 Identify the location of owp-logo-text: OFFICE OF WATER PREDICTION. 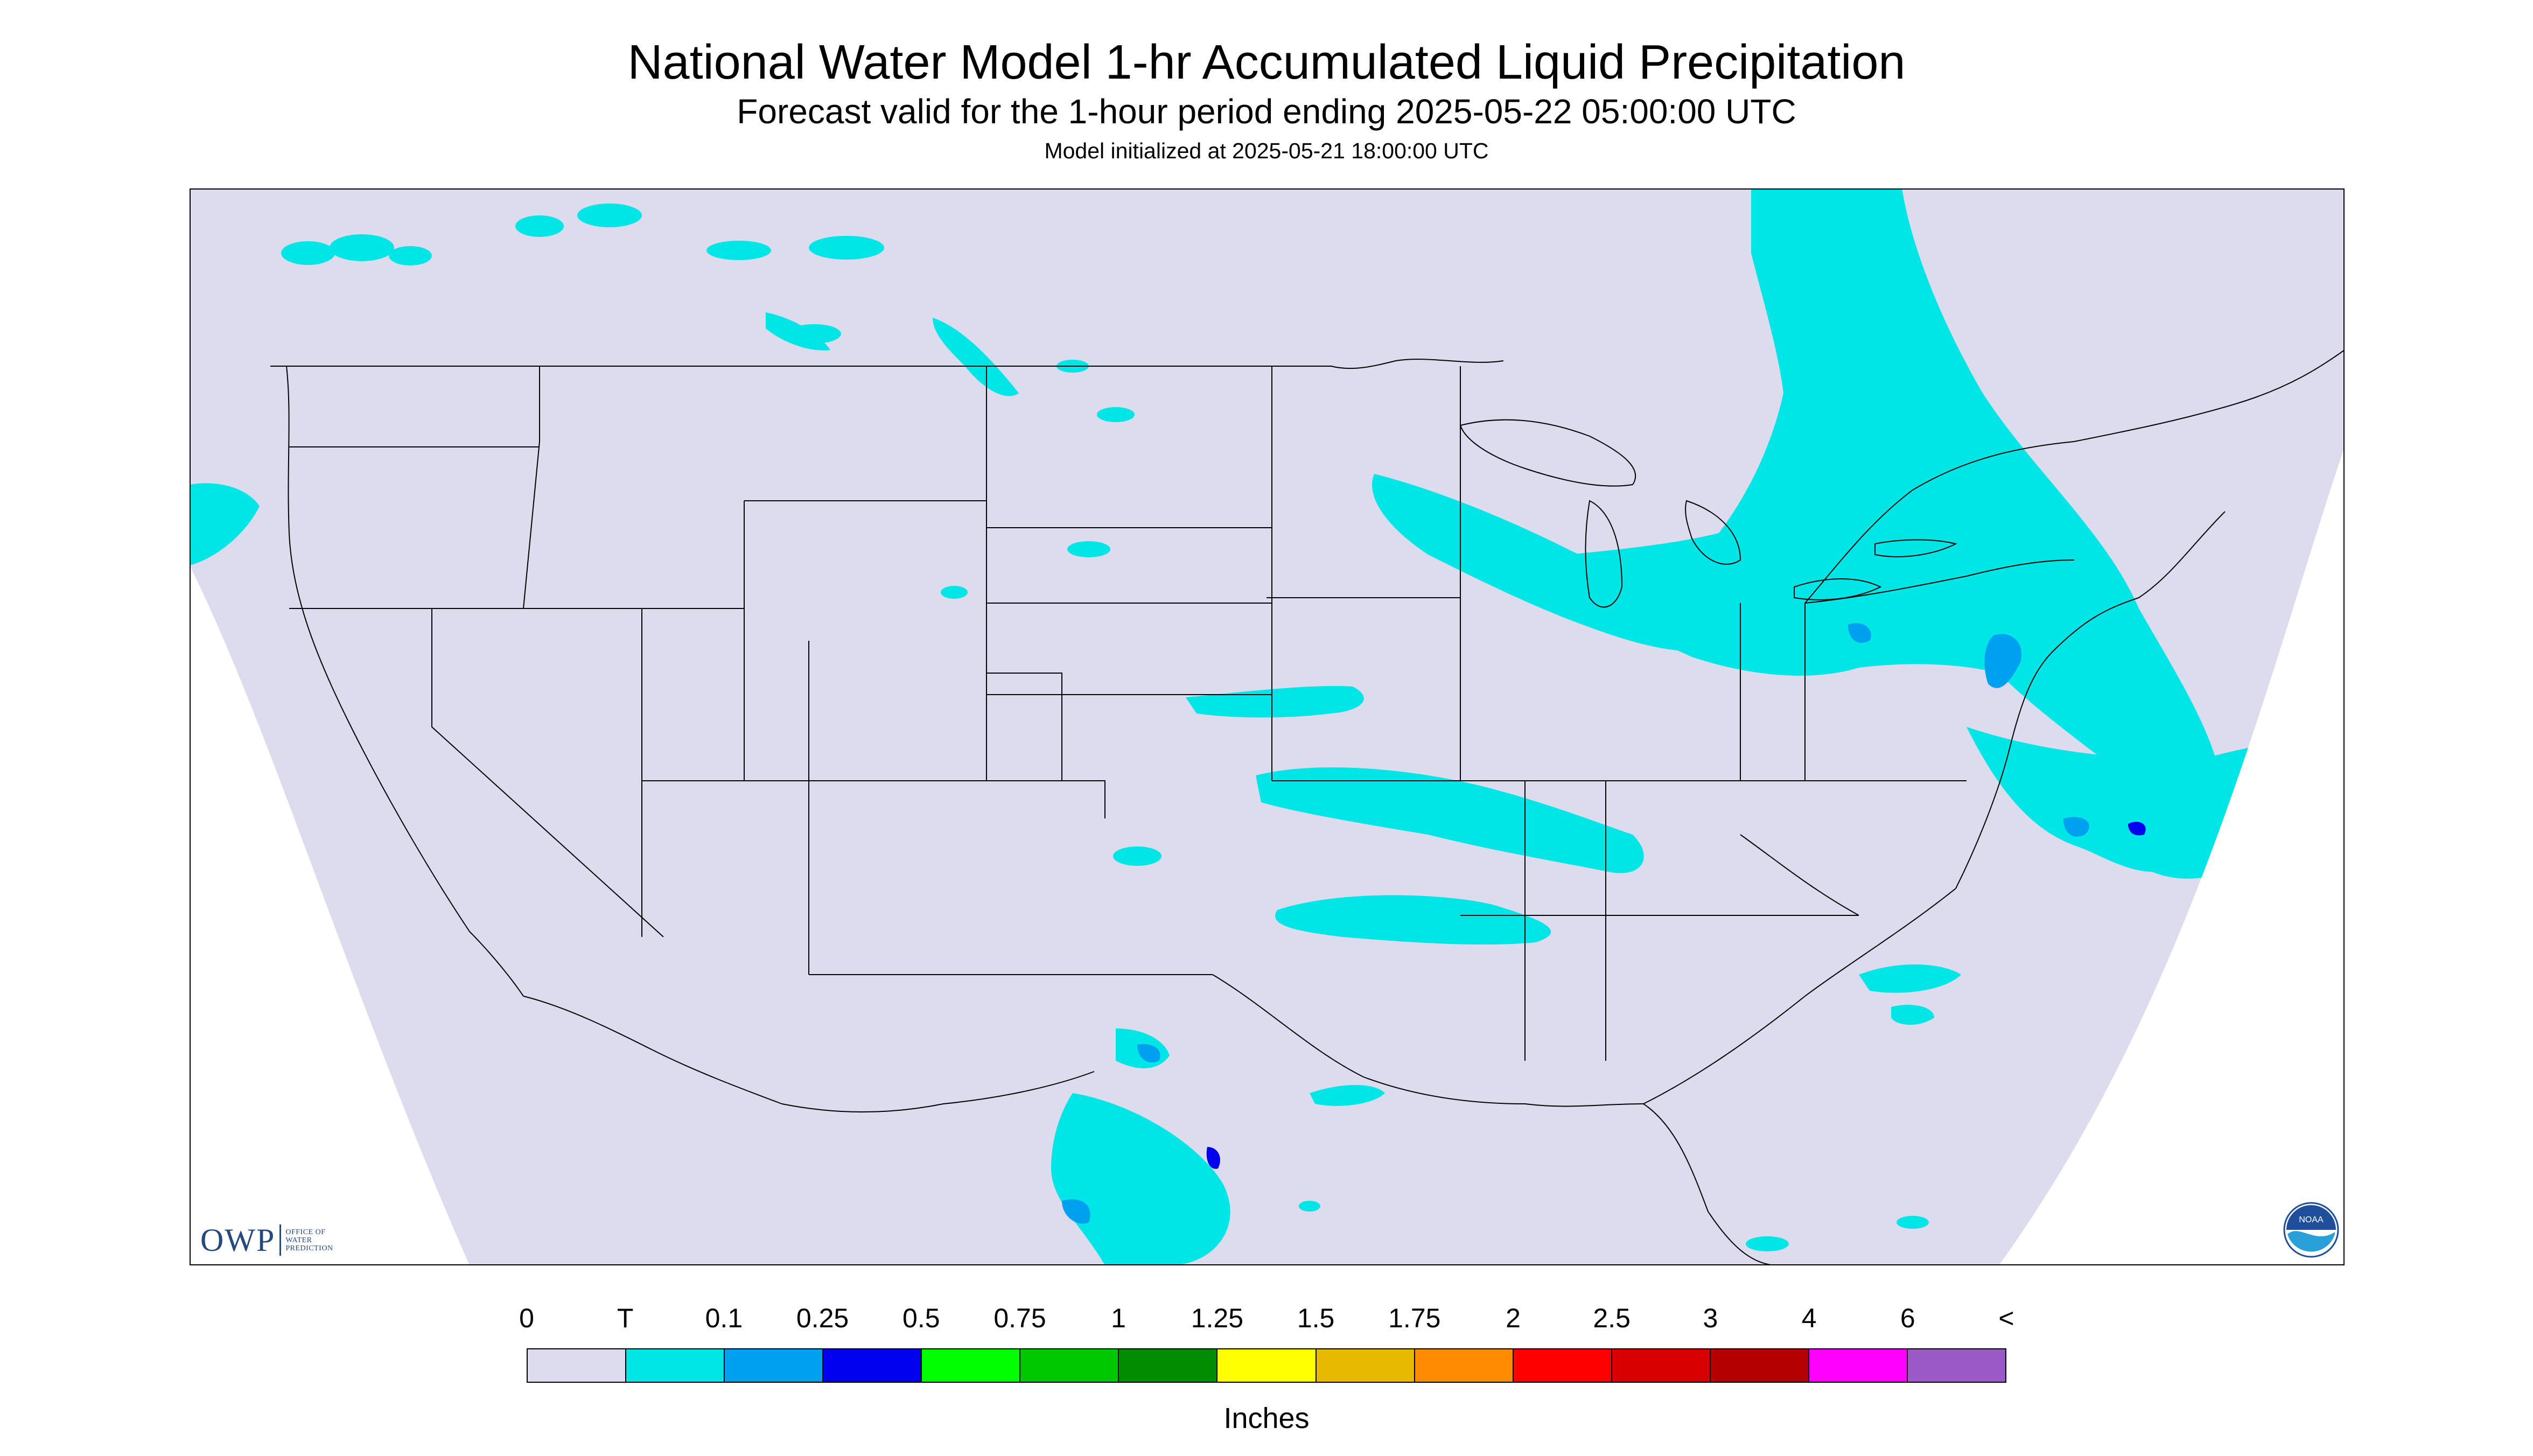
(309, 1240).